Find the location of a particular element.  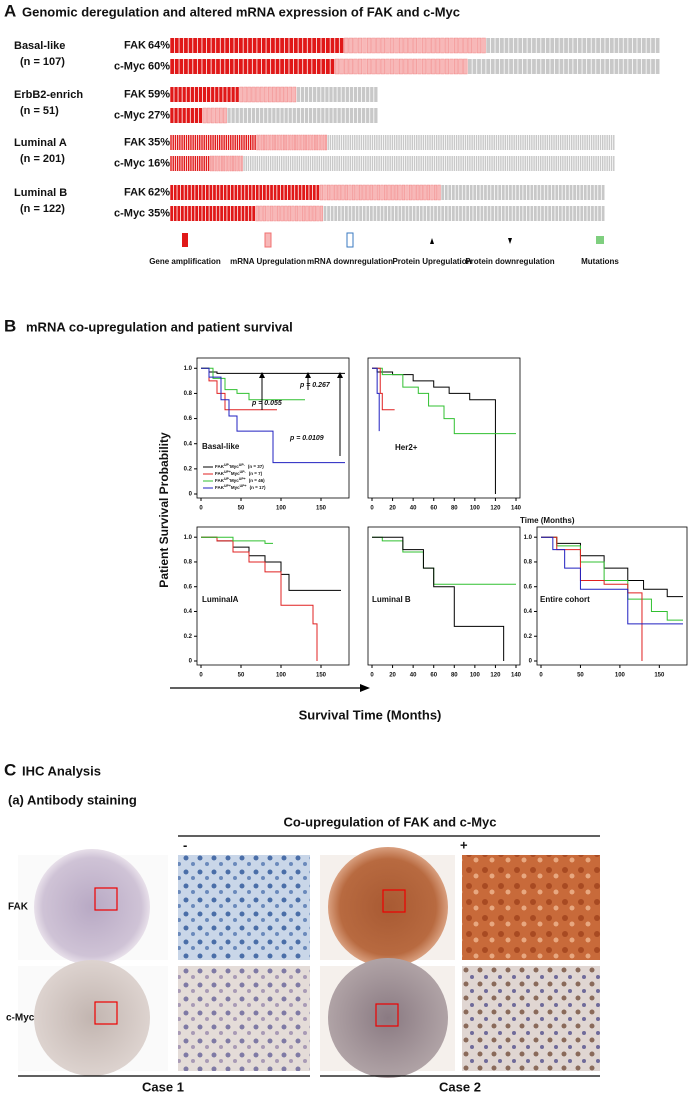

group-name: ErbB2-enrich is located at coordinates (48, 95).